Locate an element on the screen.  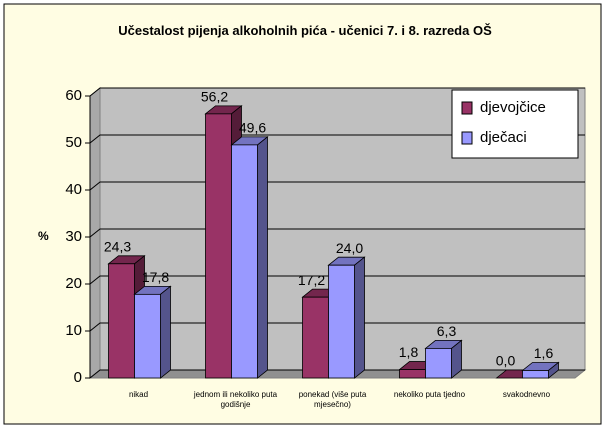
value-label: 17,8 is located at coordinates (155, 277).